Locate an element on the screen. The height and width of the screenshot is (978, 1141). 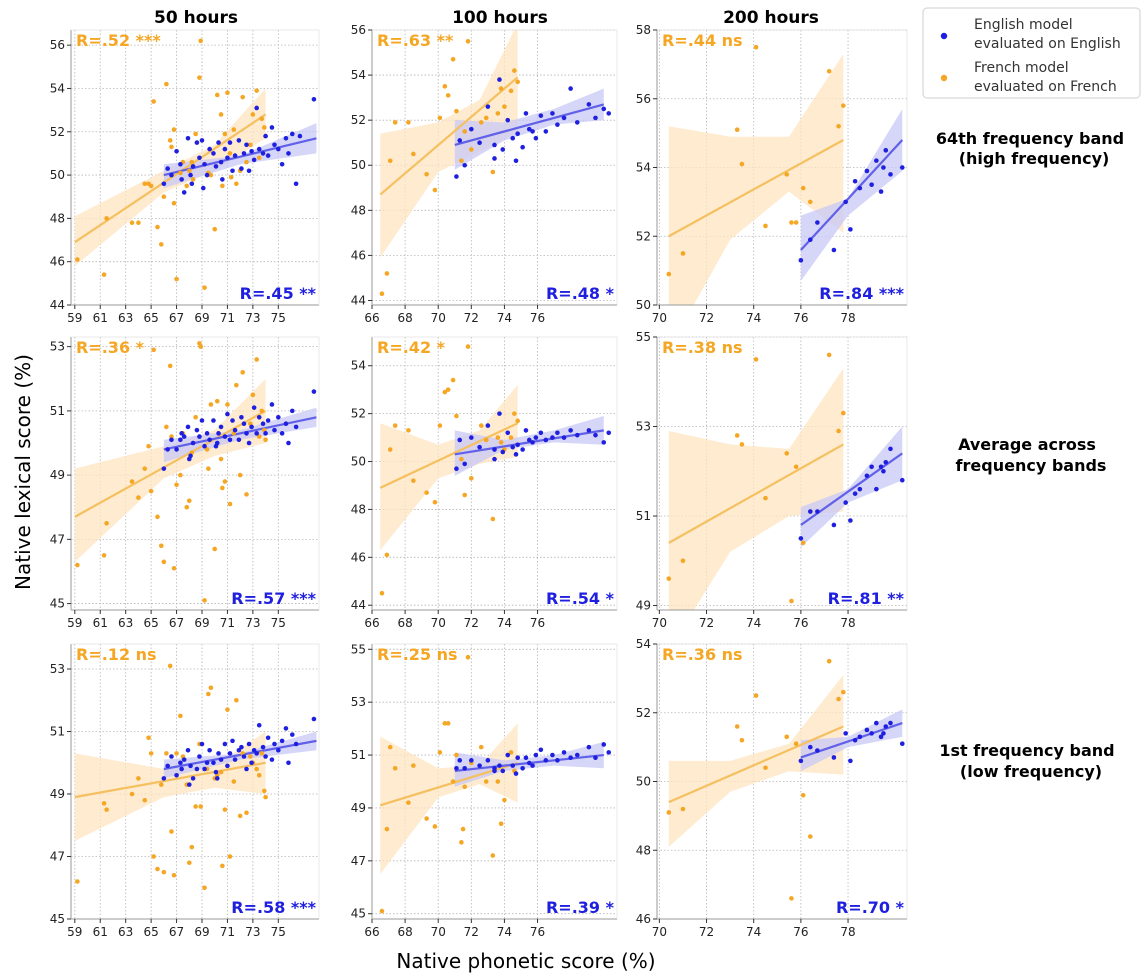
x-tick-label: 67 is located at coordinates (176, 318).